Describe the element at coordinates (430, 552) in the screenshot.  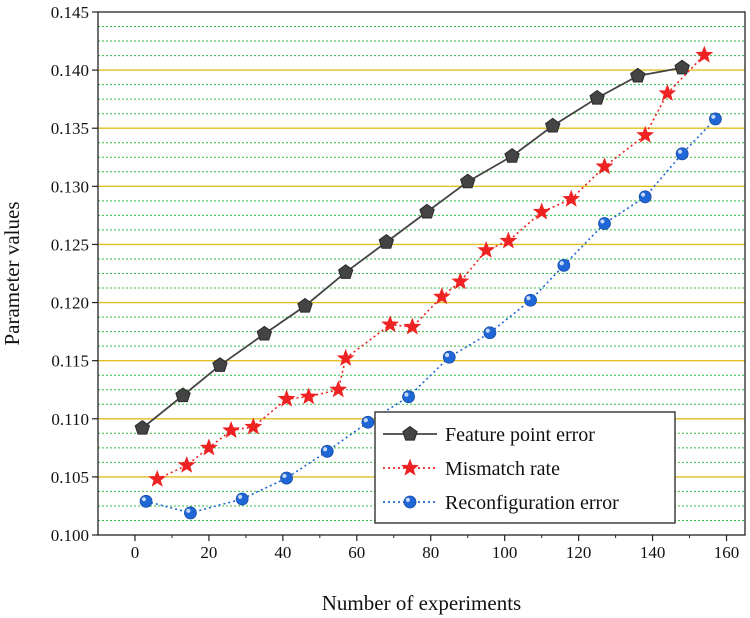
I see `x-tick-label: 80` at that location.